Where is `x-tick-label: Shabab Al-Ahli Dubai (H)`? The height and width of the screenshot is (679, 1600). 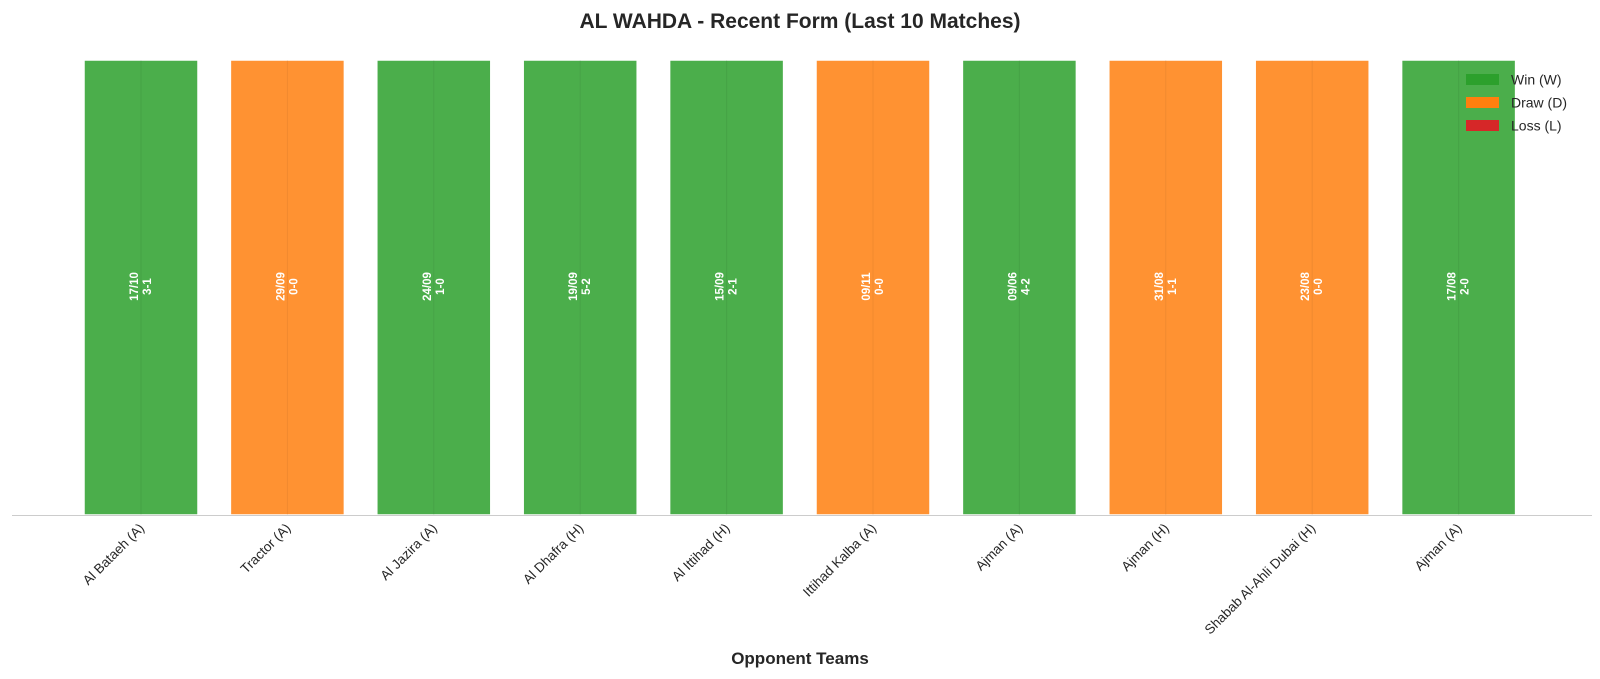 x-tick-label: Shabab Al-Ahli Dubai (H) is located at coordinates (1260, 579).